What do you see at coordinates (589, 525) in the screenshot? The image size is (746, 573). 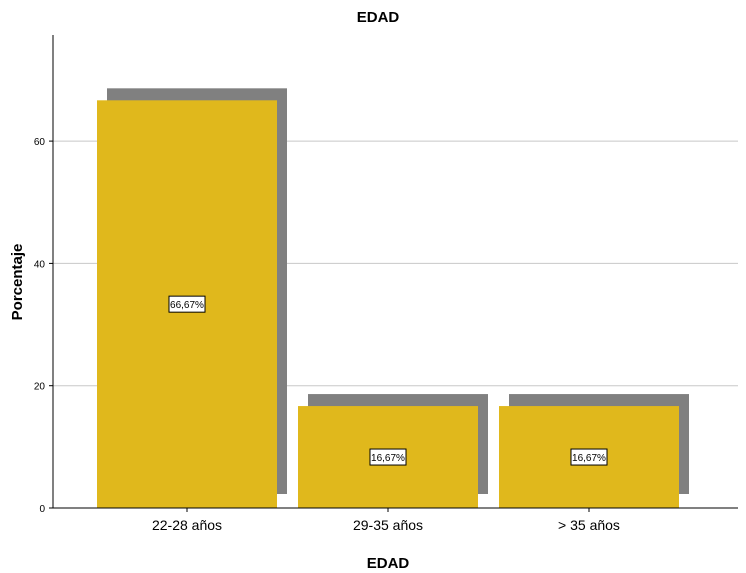 I see `x-tick-label: > 35 años` at bounding box center [589, 525].